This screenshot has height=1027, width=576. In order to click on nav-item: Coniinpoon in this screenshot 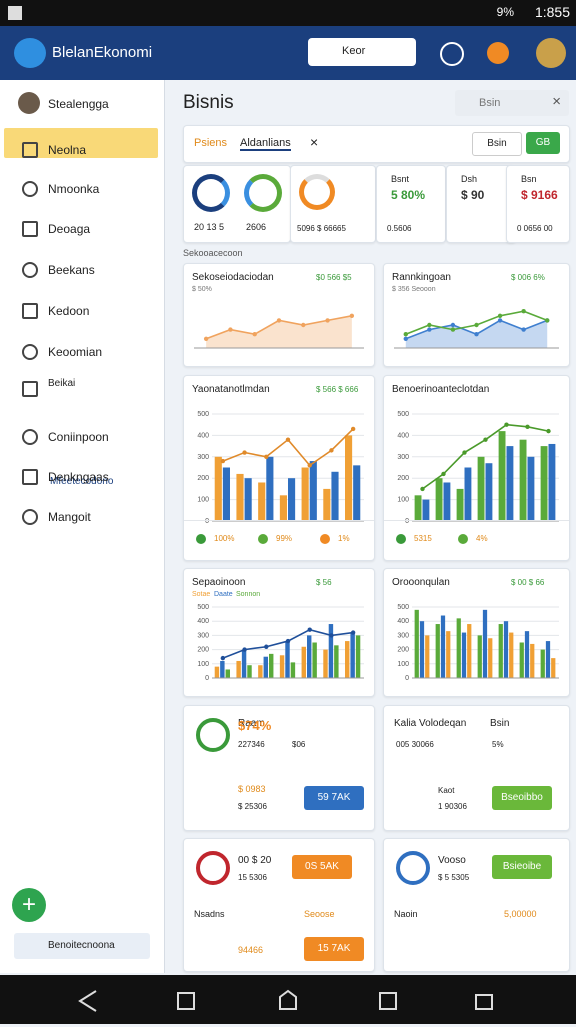, I will do `click(78, 437)`.